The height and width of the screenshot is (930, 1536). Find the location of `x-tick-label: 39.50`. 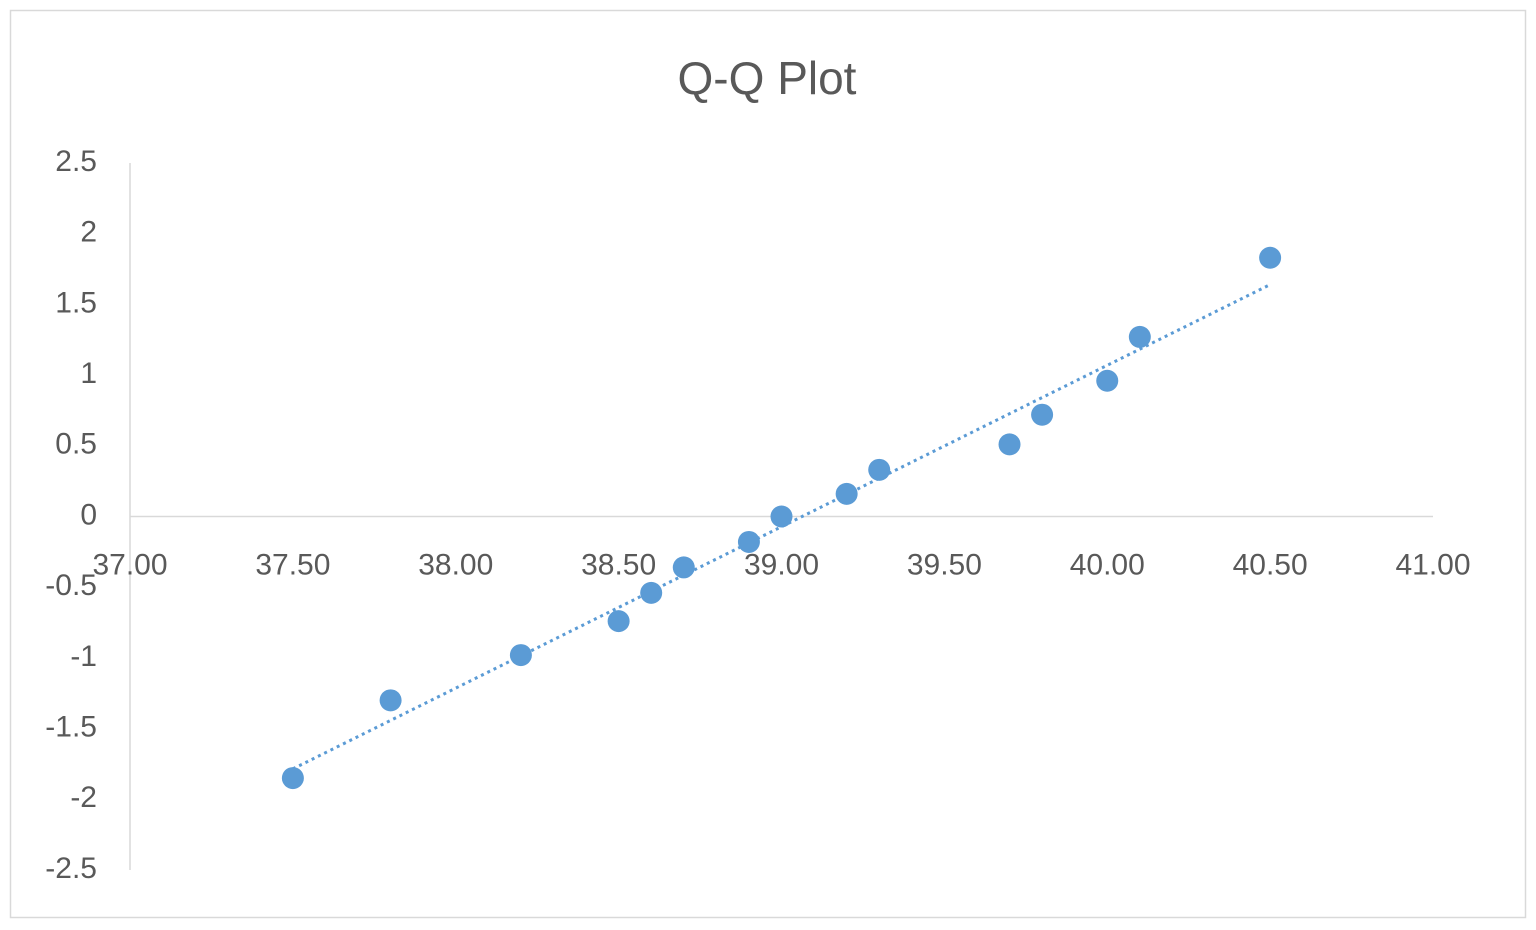

x-tick-label: 39.50 is located at coordinates (944, 564).